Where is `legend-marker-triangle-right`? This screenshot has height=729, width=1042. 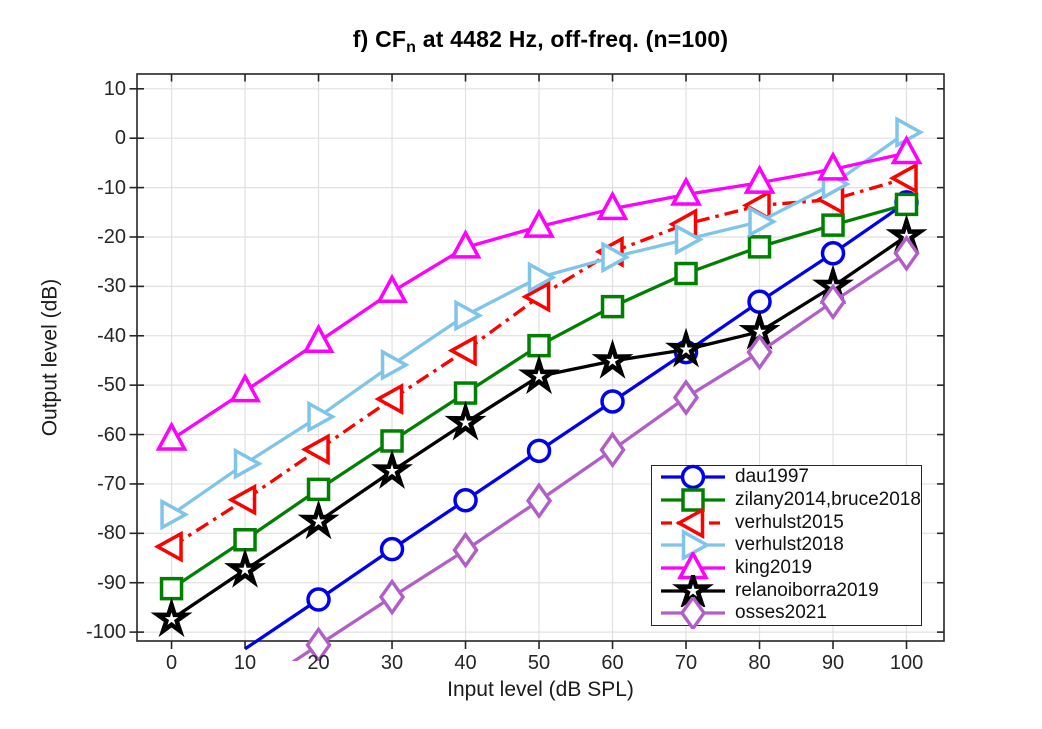
legend-marker-triangle-right is located at coordinates (693, 545).